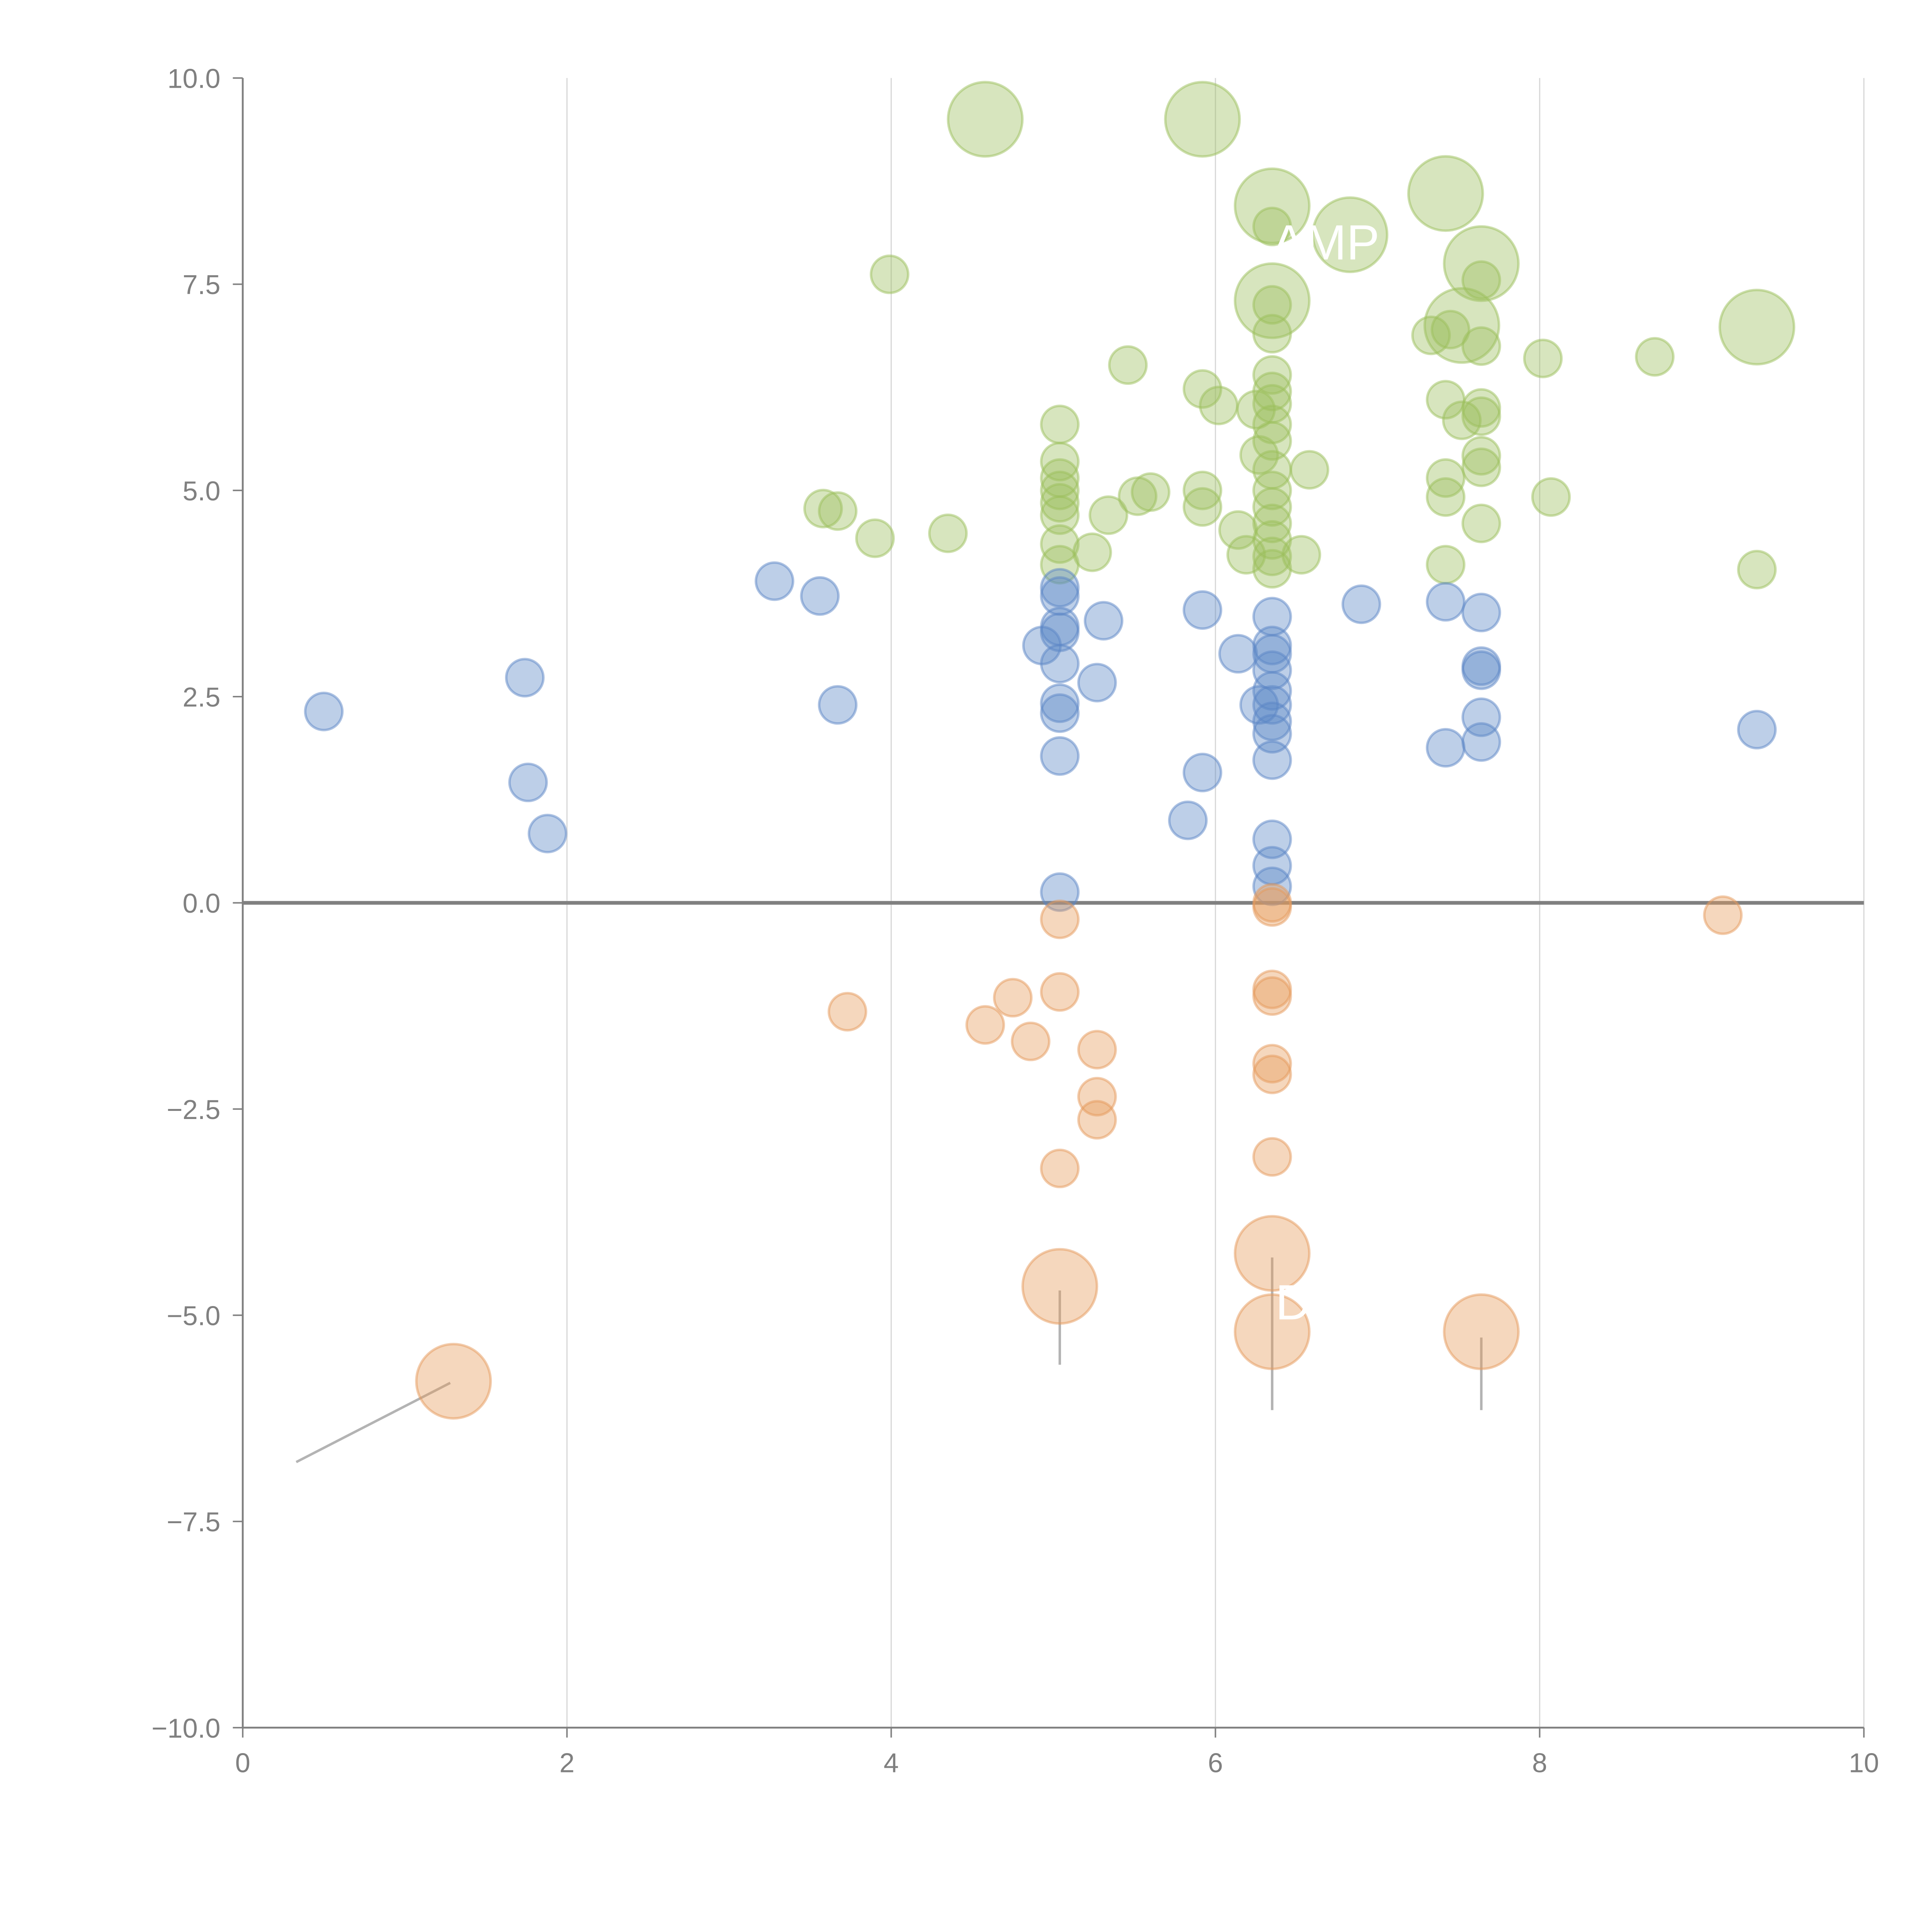  What do you see at coordinates (201, 491) in the screenshot?
I see `y-tick-label: 5.0` at bounding box center [201, 491].